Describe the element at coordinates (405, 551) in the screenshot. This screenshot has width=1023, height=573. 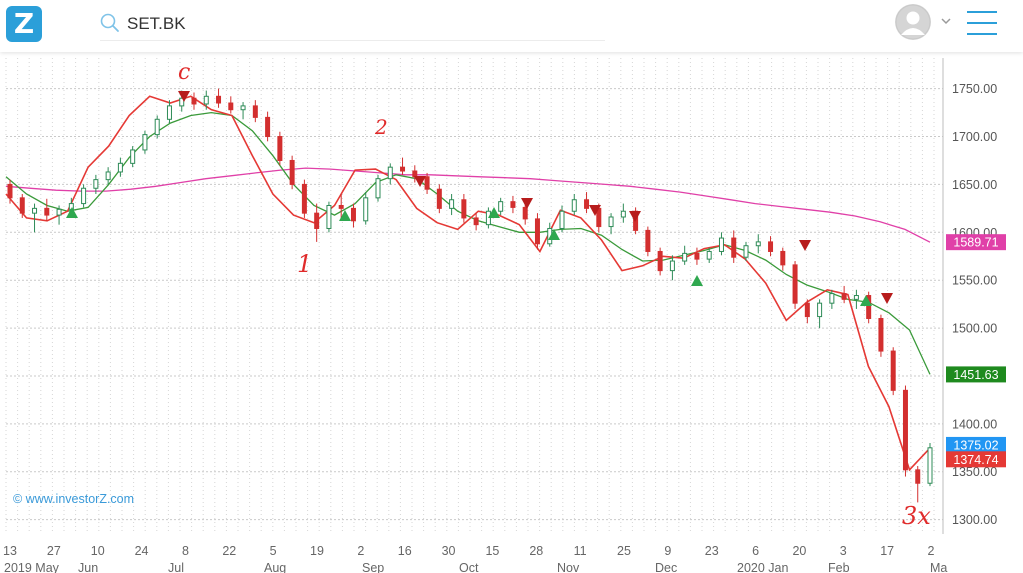
I see `x-tick-label-day: 16` at that location.